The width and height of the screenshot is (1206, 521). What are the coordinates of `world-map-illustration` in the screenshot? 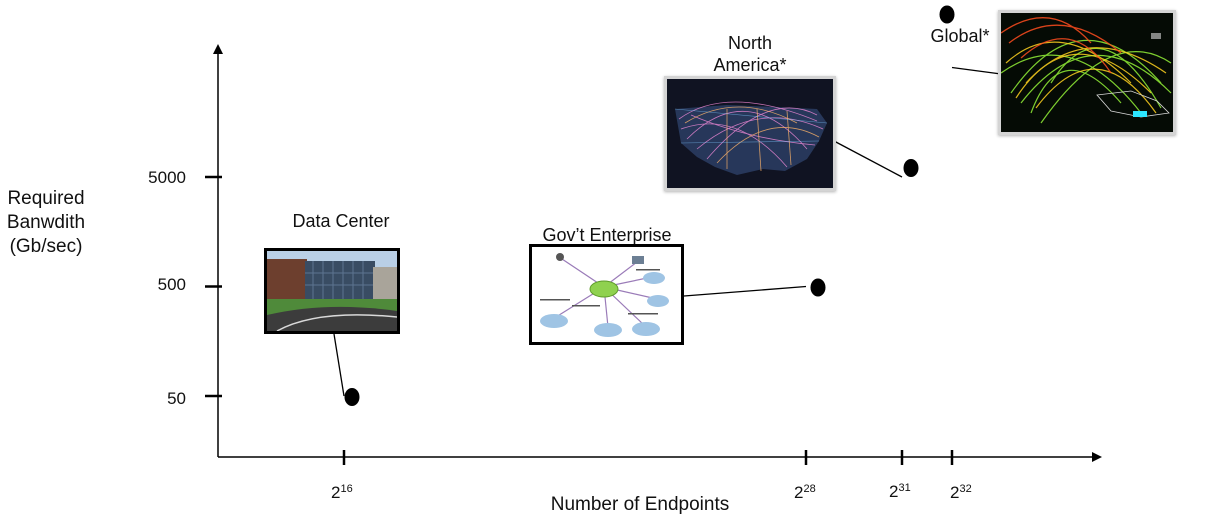 It's located at (1087, 72).